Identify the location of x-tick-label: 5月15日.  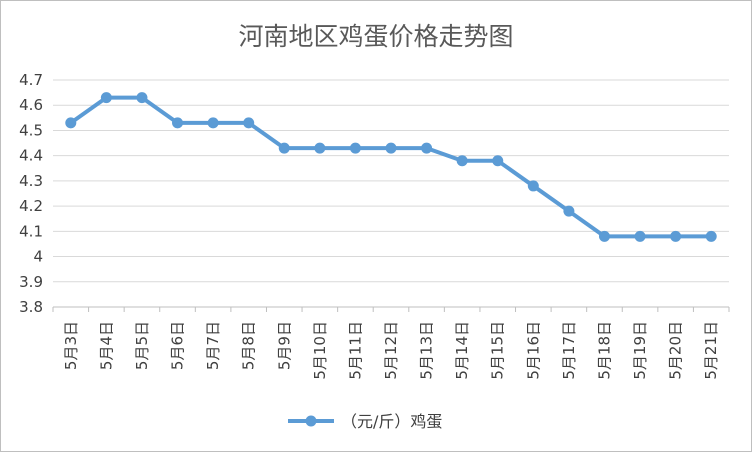
(498, 350).